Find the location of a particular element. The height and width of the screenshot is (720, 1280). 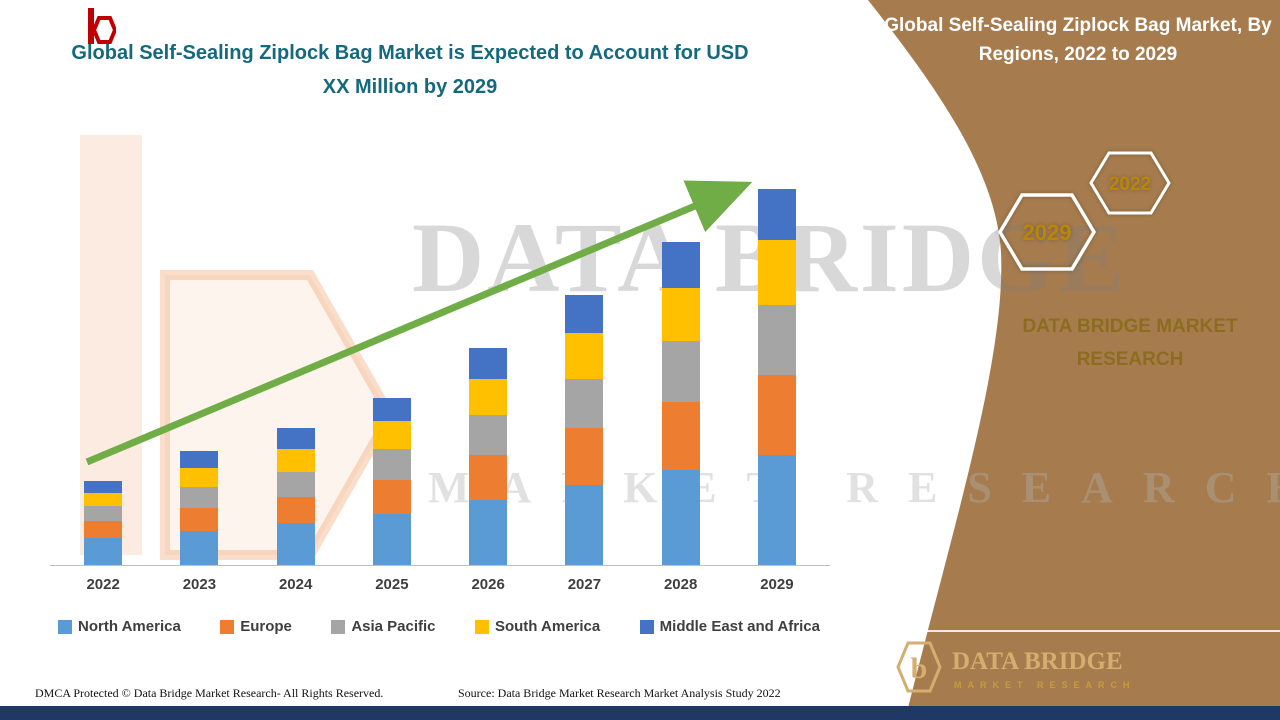

segment-2026-asia-pacific is located at coordinates (488, 434).